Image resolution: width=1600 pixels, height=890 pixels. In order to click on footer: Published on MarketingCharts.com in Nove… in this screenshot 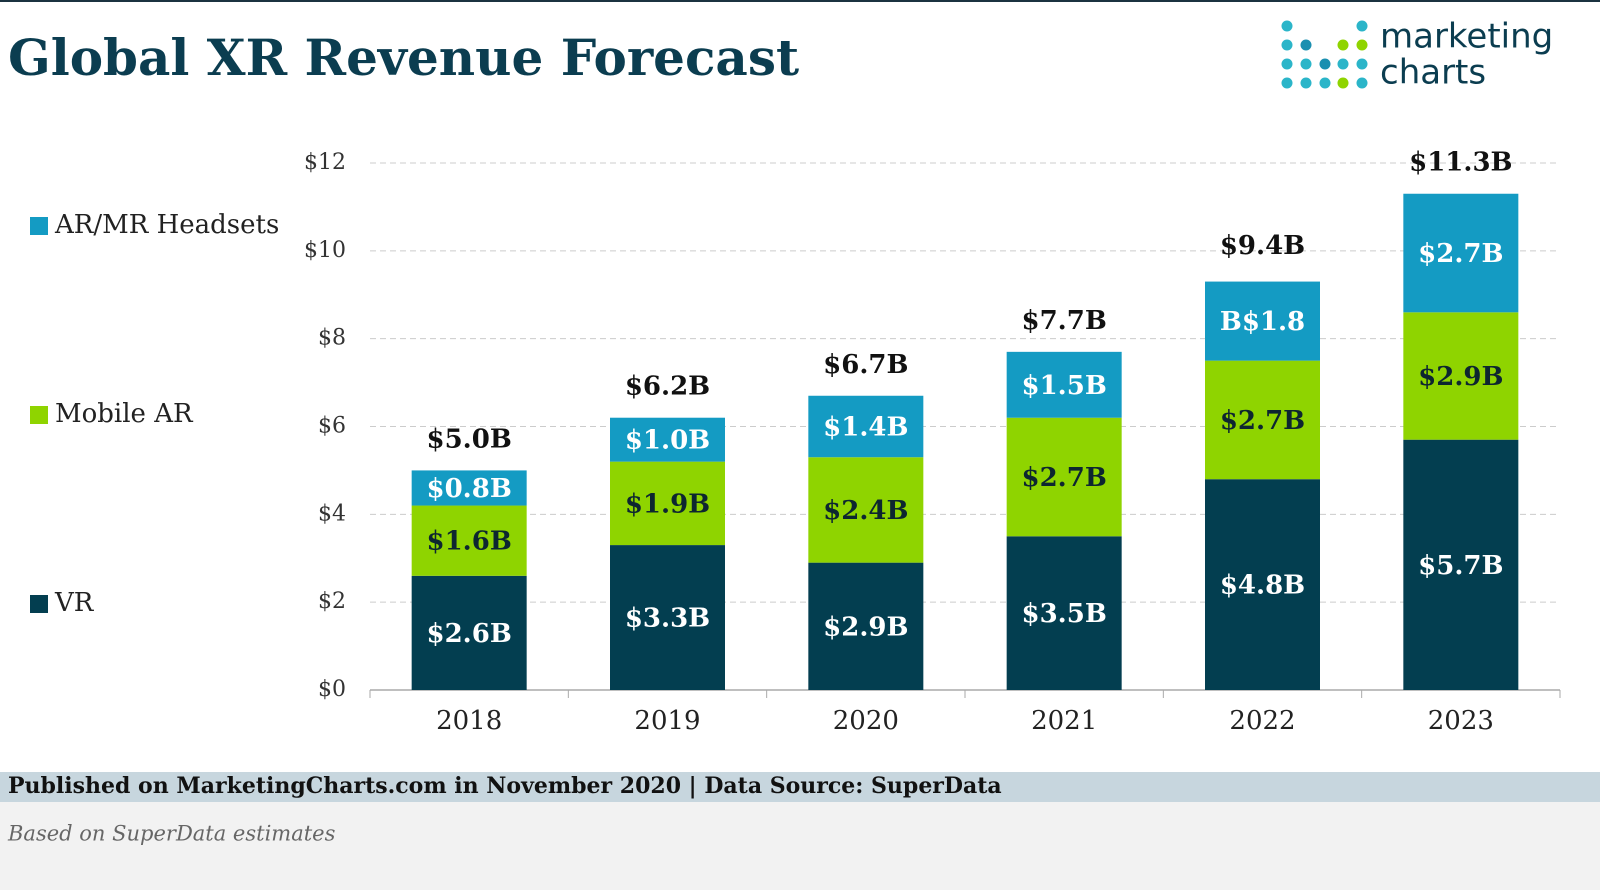, I will do `click(505, 786)`.